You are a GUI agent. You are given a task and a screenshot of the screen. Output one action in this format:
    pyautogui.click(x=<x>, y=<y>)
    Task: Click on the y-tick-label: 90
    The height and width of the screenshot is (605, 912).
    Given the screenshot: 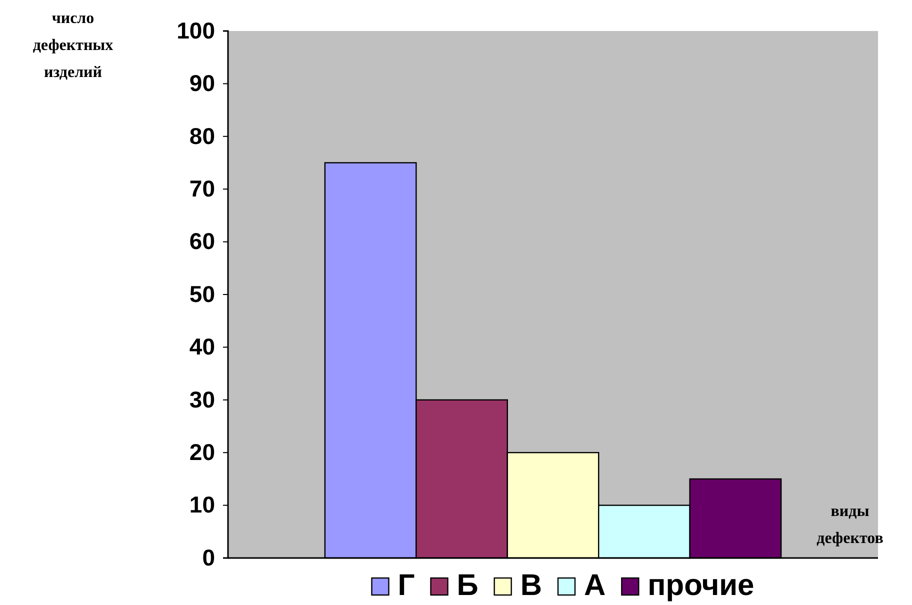 What is the action you would take?
    pyautogui.click(x=202, y=83)
    